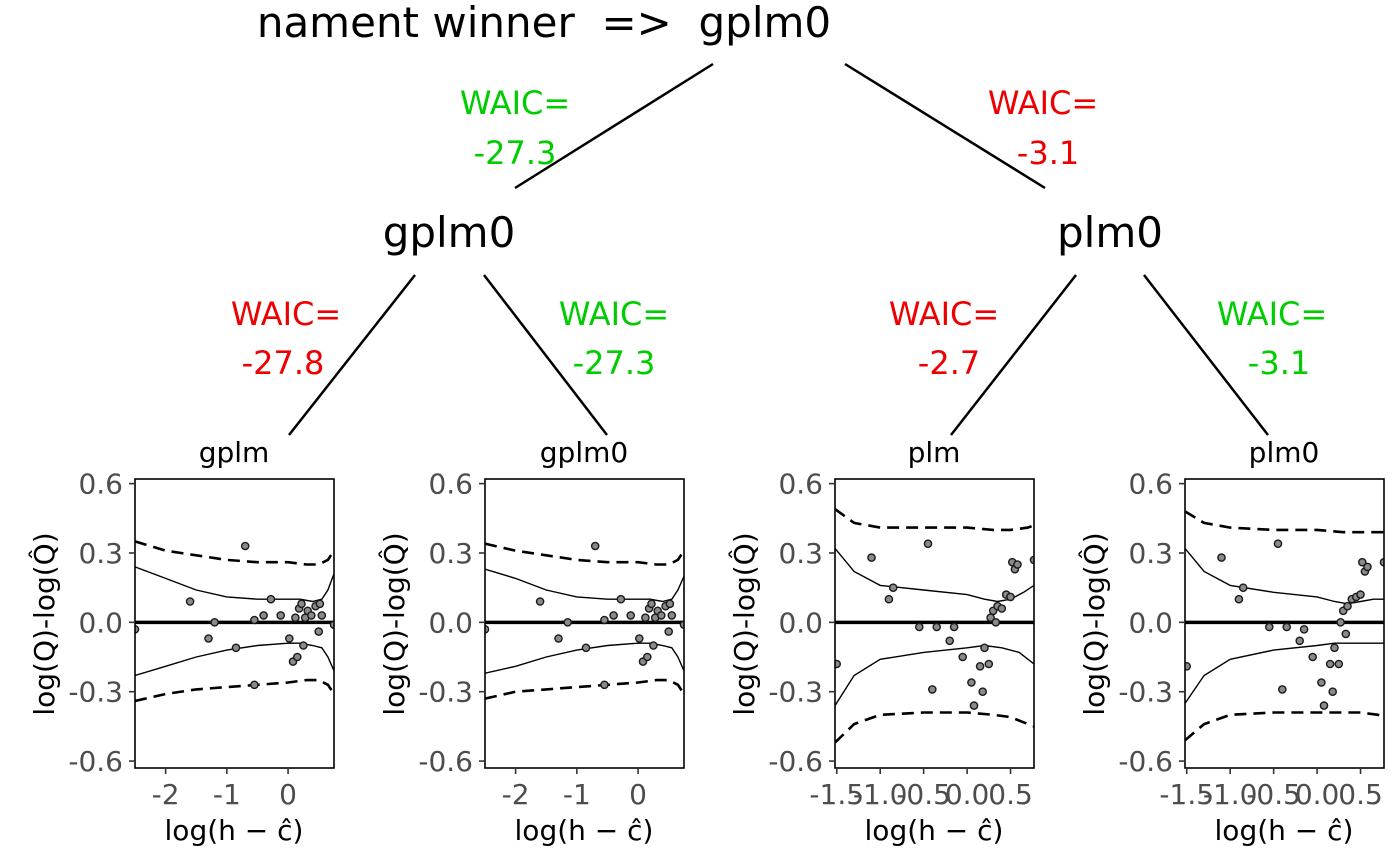 This screenshot has width=1400, height=866. What do you see at coordinates (515, 128) in the screenshot?
I see `waic-top-left: WAIC= -27.3` at bounding box center [515, 128].